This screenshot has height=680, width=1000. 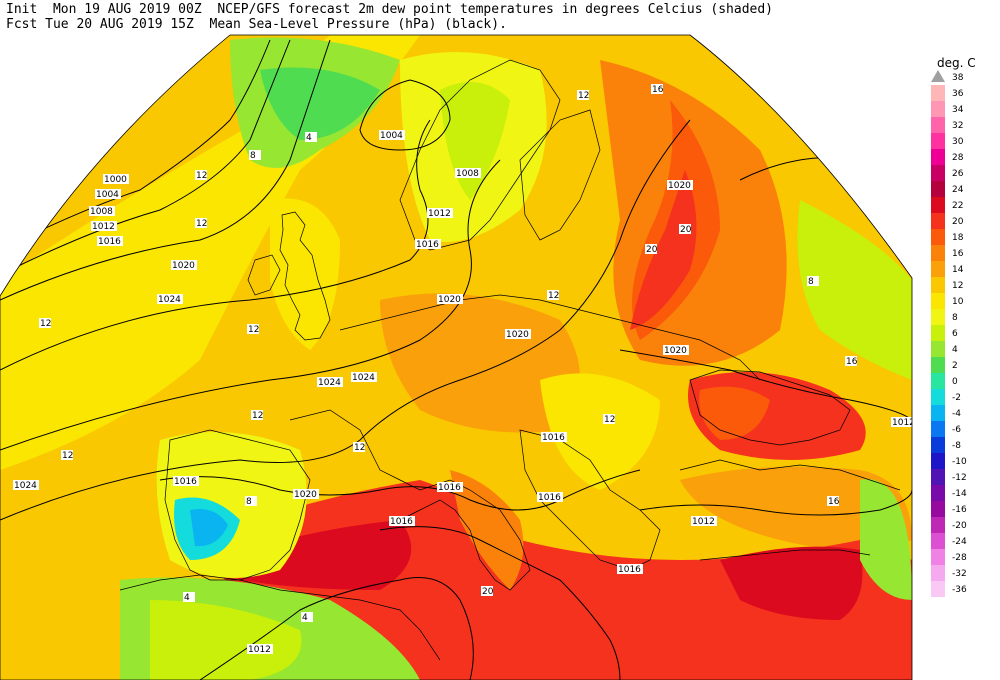 What do you see at coordinates (320, 103) in the screenshot?
I see `north-green-dark` at bounding box center [320, 103].